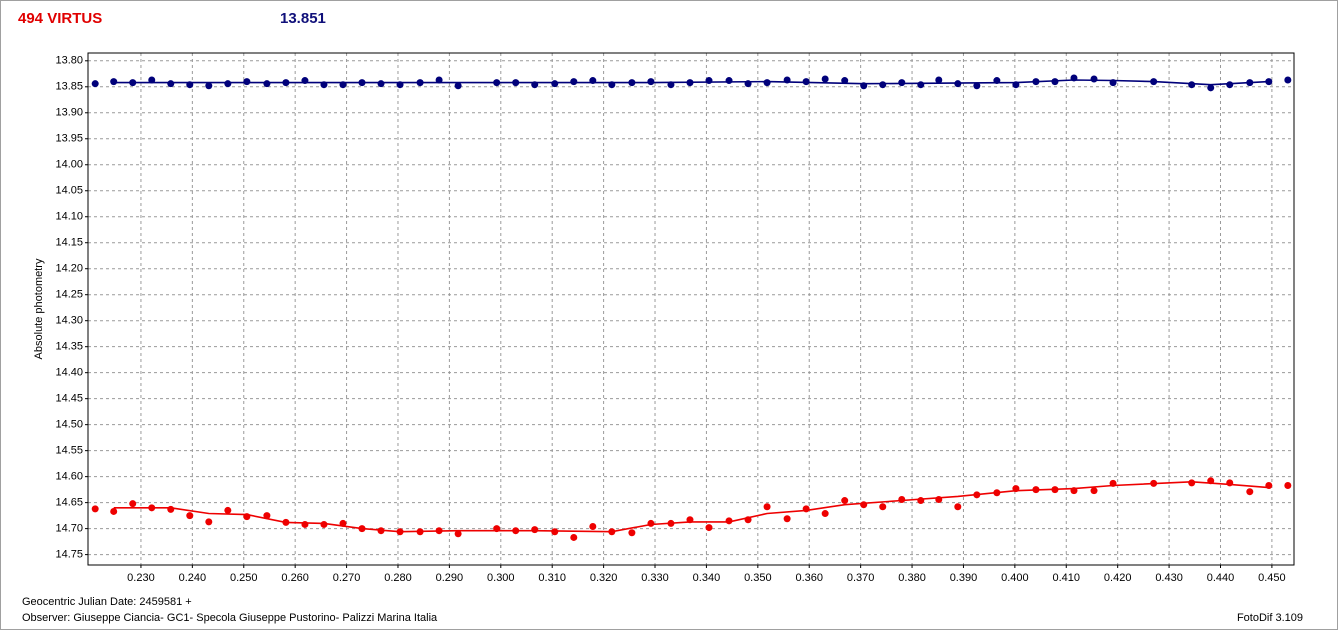 The image size is (1338, 630). I want to click on x-tick-label: 0.400, so click(1015, 578).